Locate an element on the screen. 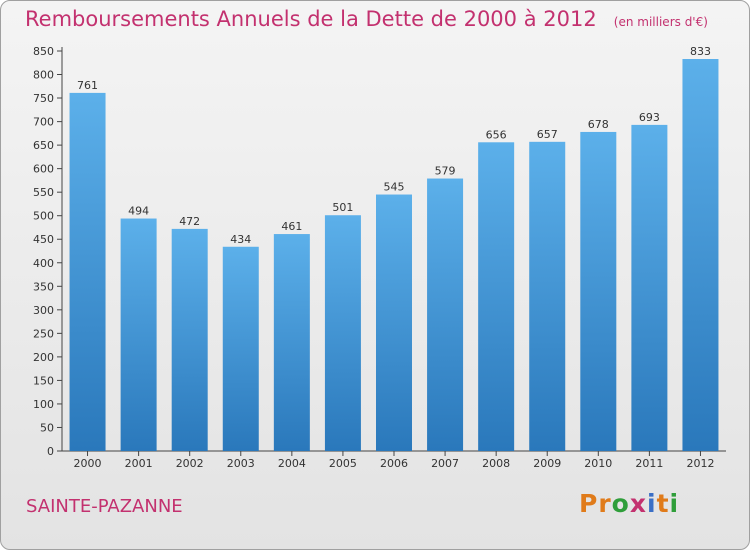 This screenshot has height=550, width=750. y-tick-label: 50 is located at coordinates (47, 427).